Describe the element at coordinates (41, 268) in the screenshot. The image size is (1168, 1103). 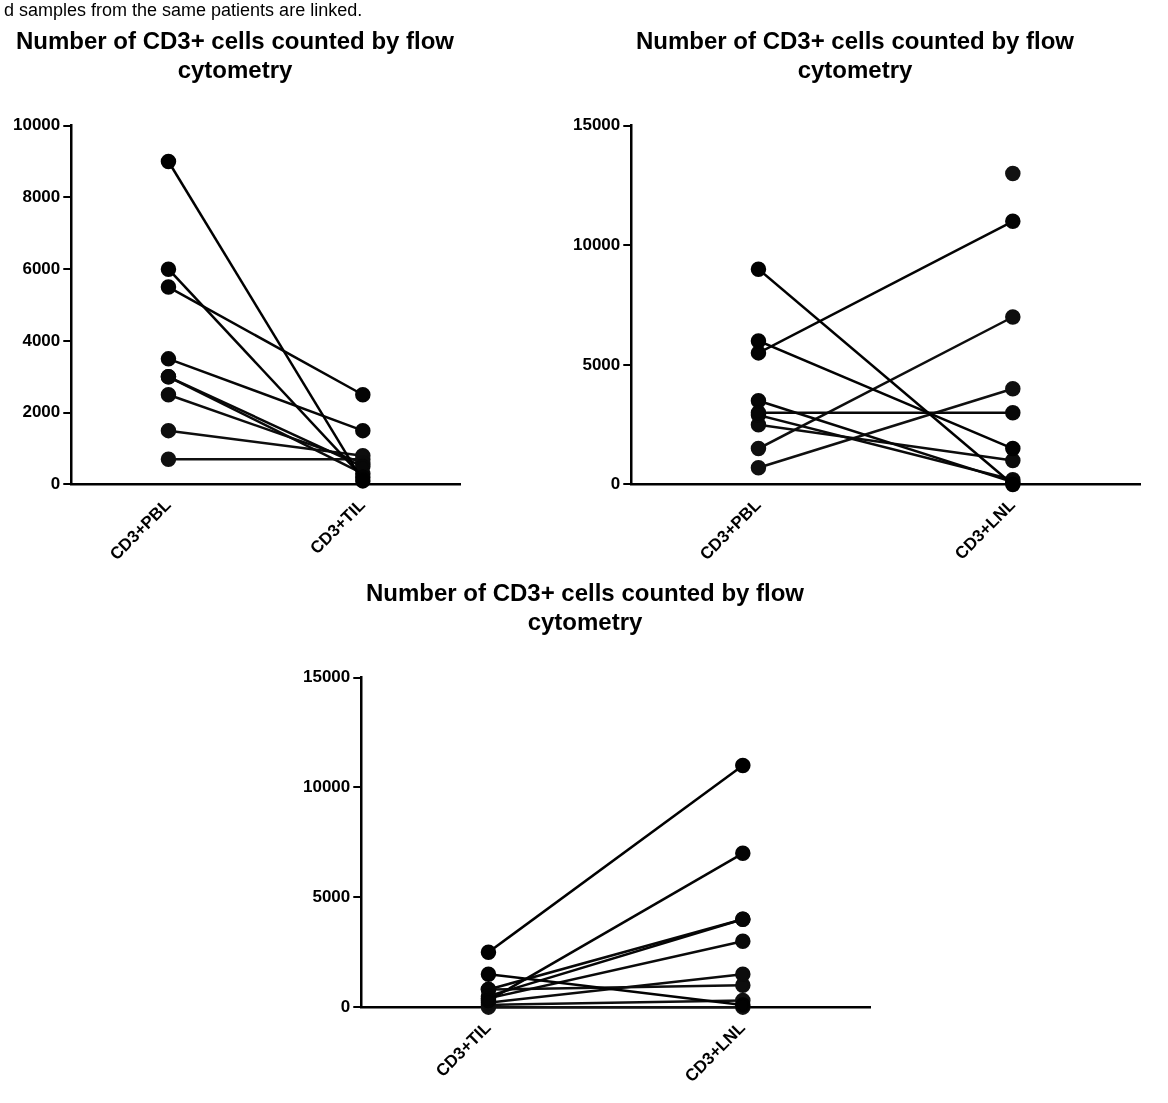
I see `y-tick-label: 6000` at that location.